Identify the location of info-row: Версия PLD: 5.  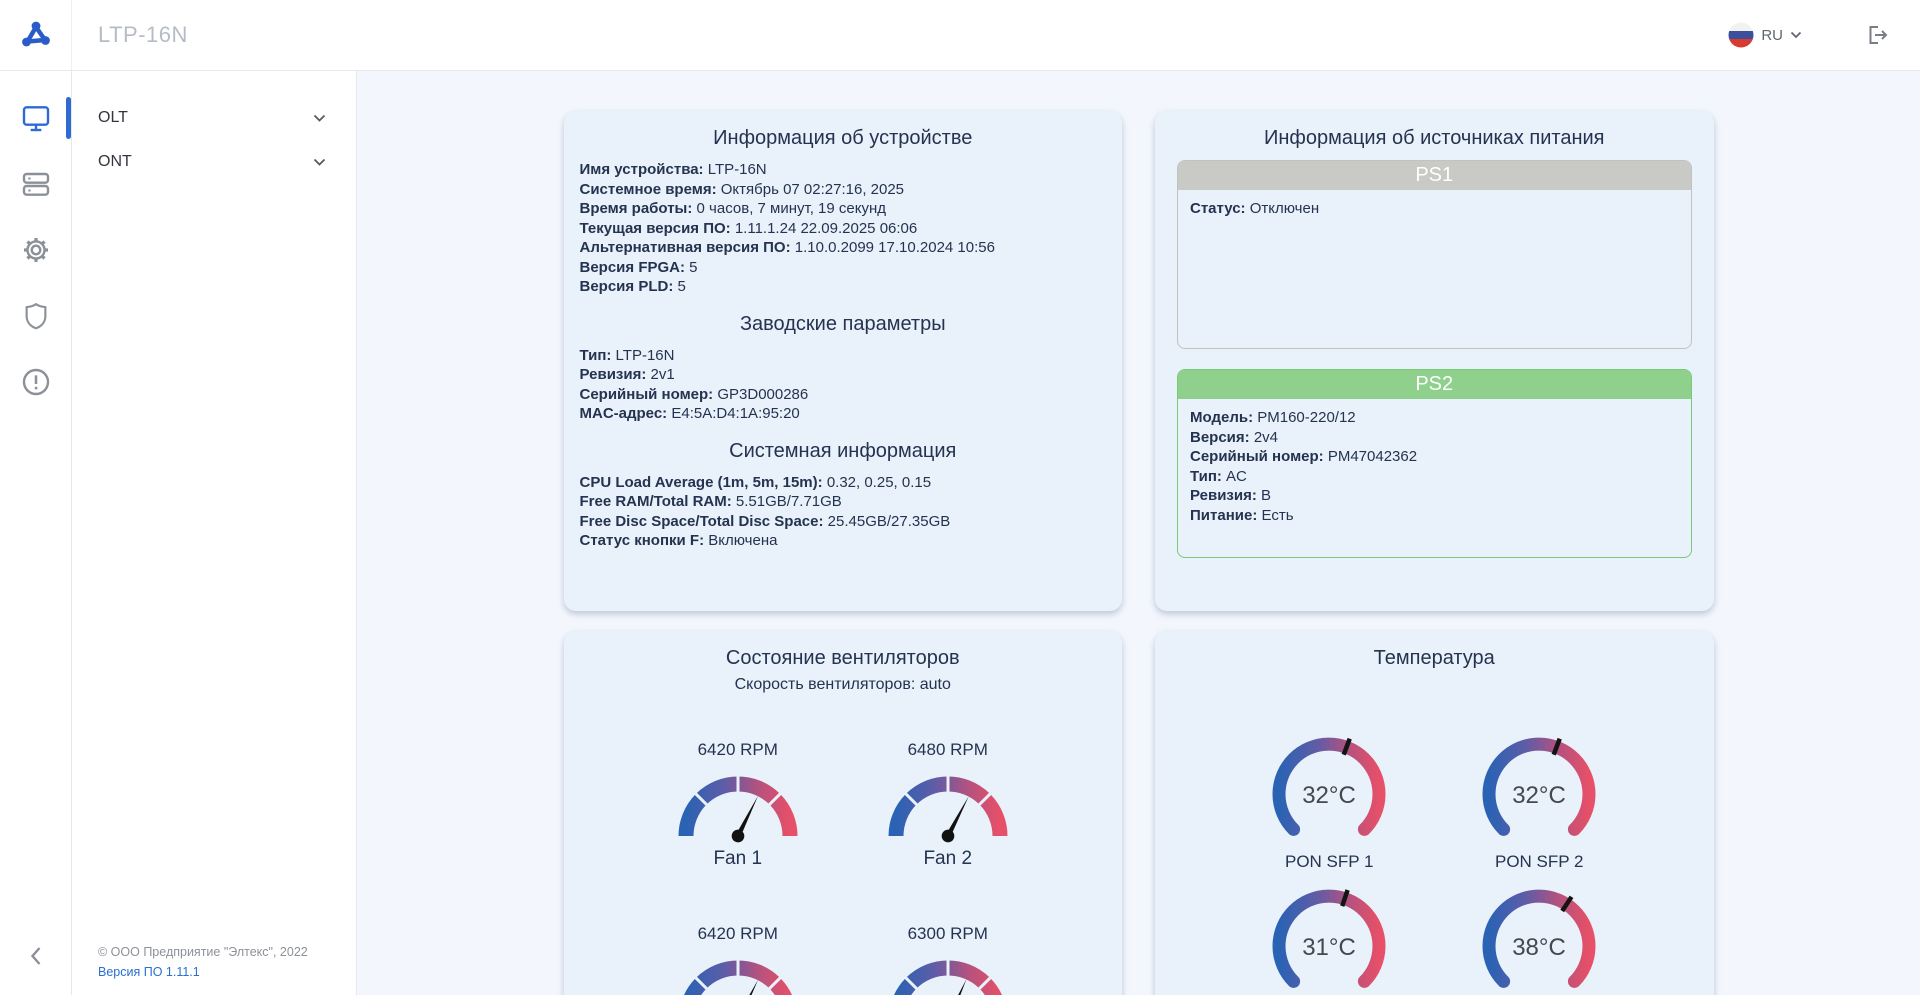
(843, 287).